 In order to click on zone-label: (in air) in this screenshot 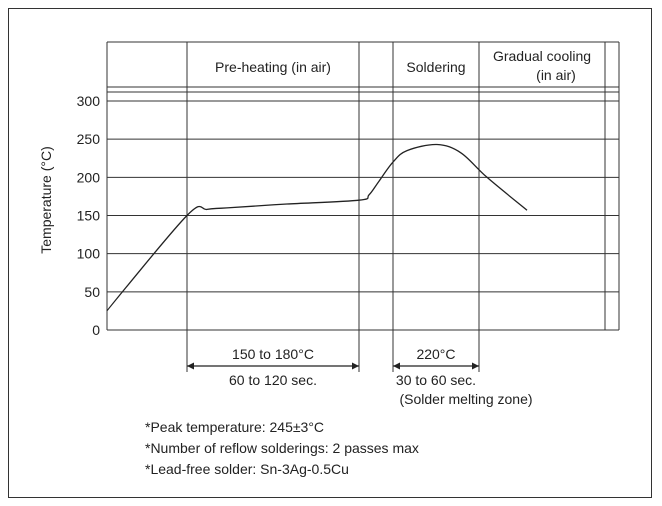, I will do `click(556, 75)`.